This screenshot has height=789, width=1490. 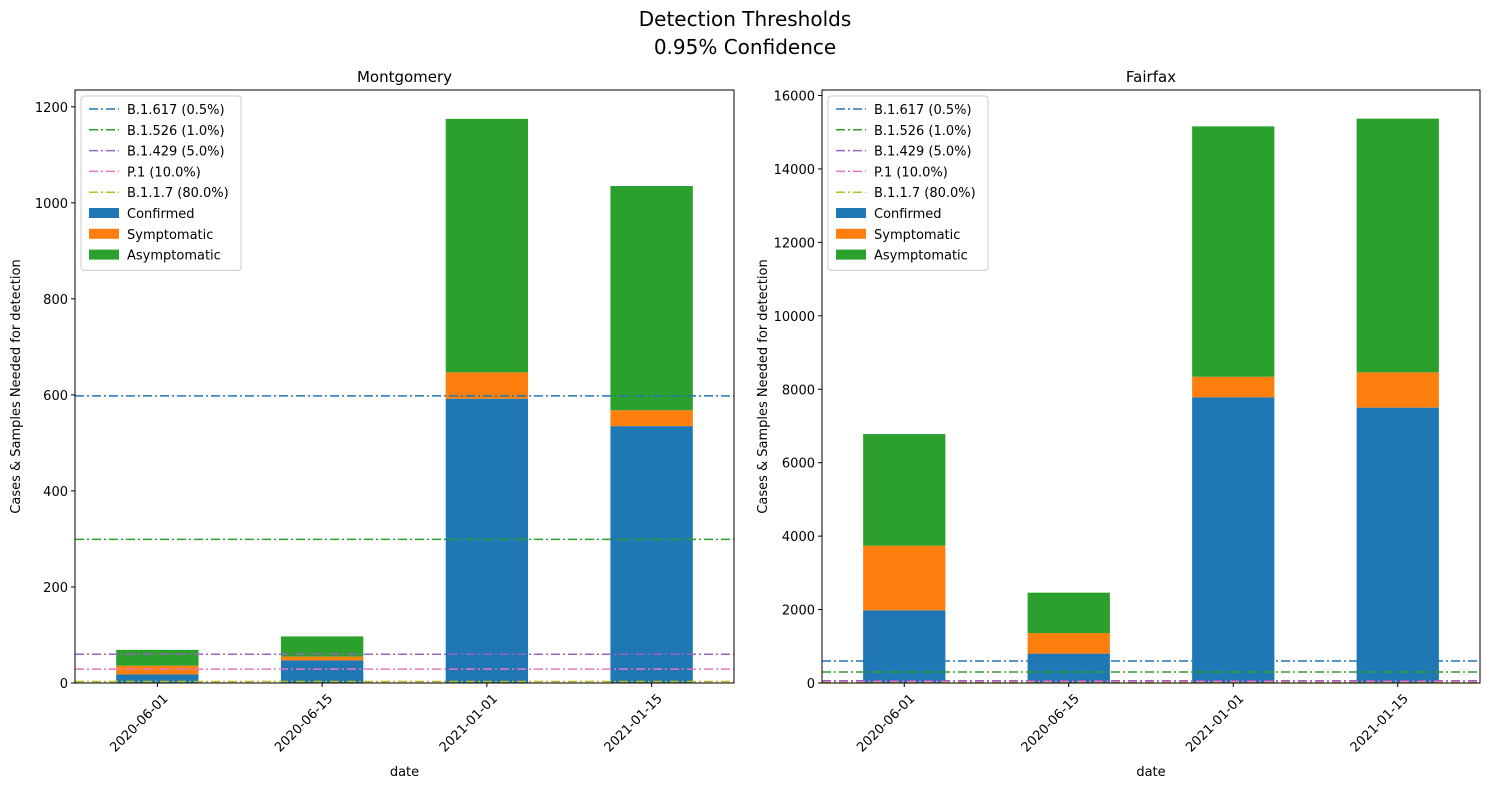 What do you see at coordinates (798, 537) in the screenshot?
I see `y-tick-label: 4000` at bounding box center [798, 537].